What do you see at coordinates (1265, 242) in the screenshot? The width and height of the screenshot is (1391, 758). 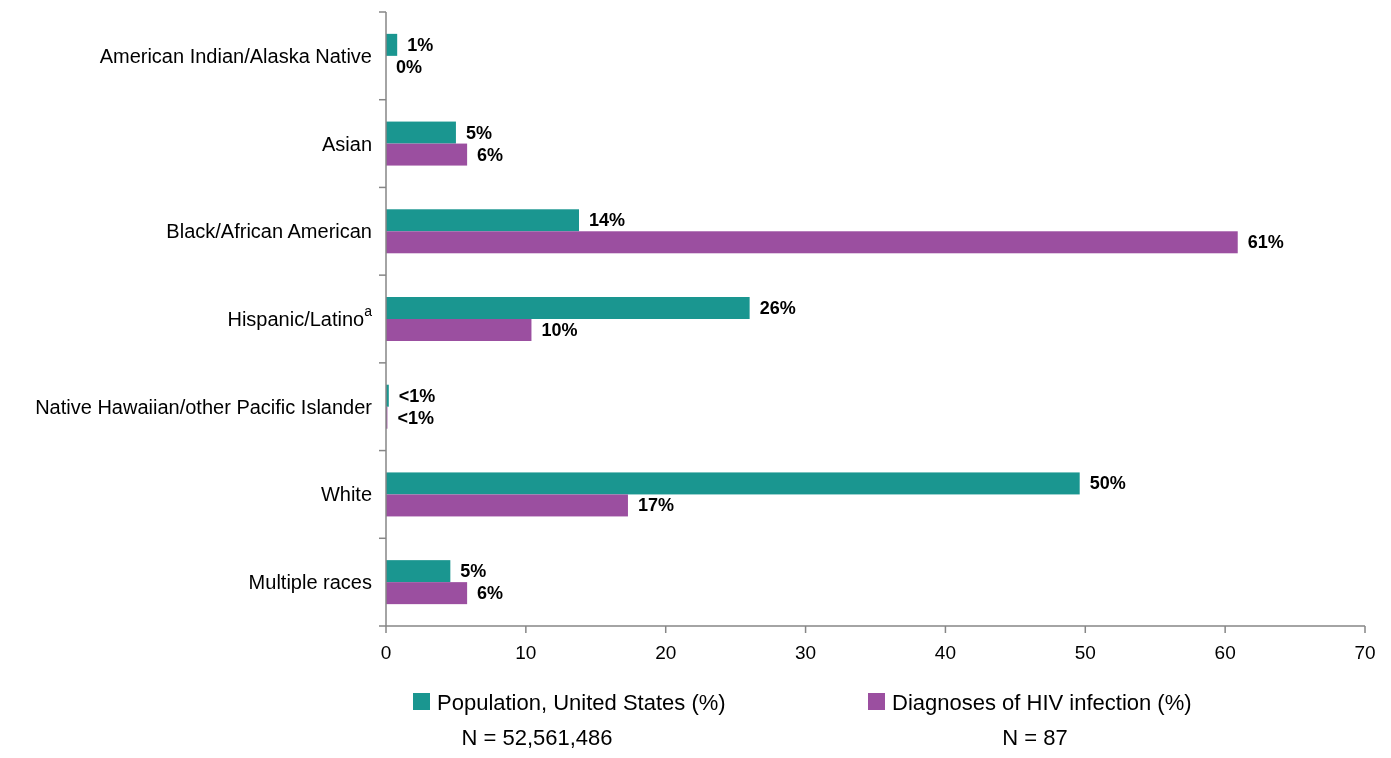 I see `data-label: 61%` at bounding box center [1265, 242].